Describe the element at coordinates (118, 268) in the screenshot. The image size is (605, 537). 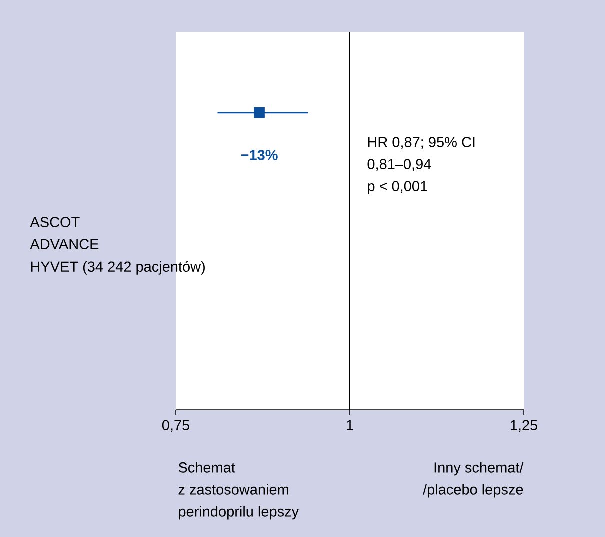
I see `annotation: HYVET (34 242 pacjentów)` at that location.